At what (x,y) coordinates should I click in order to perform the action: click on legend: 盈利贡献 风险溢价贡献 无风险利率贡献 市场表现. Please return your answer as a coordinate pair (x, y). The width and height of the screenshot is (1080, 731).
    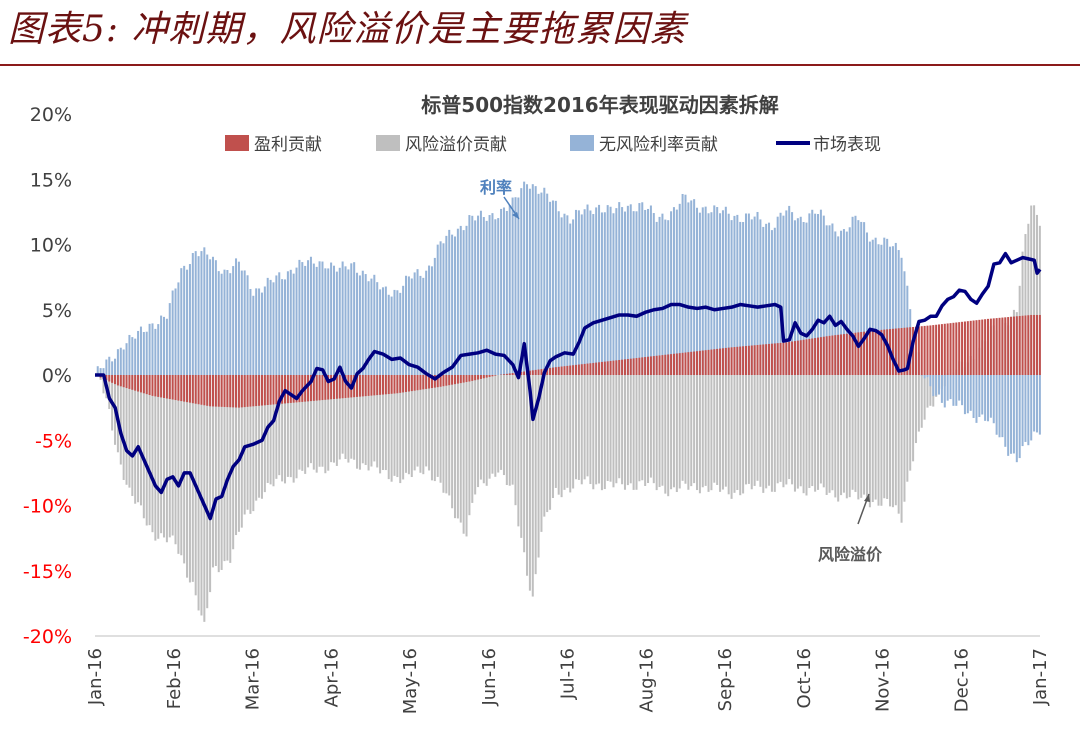
    Looking at the image, I should click on (553, 145).